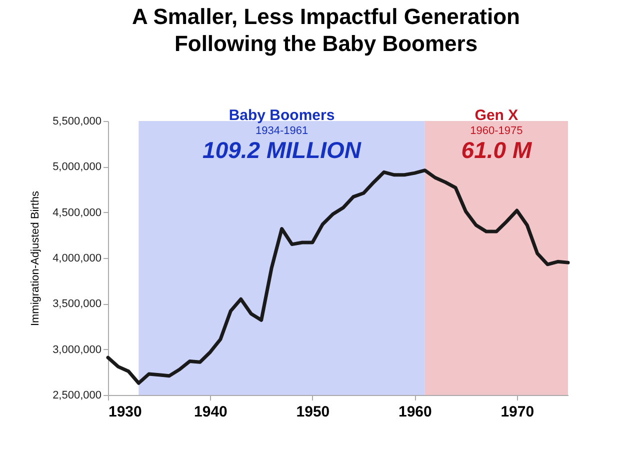 The image size is (625, 469). What do you see at coordinates (77, 212) in the screenshot?
I see `y-tick-label: 4,500,000` at bounding box center [77, 212].